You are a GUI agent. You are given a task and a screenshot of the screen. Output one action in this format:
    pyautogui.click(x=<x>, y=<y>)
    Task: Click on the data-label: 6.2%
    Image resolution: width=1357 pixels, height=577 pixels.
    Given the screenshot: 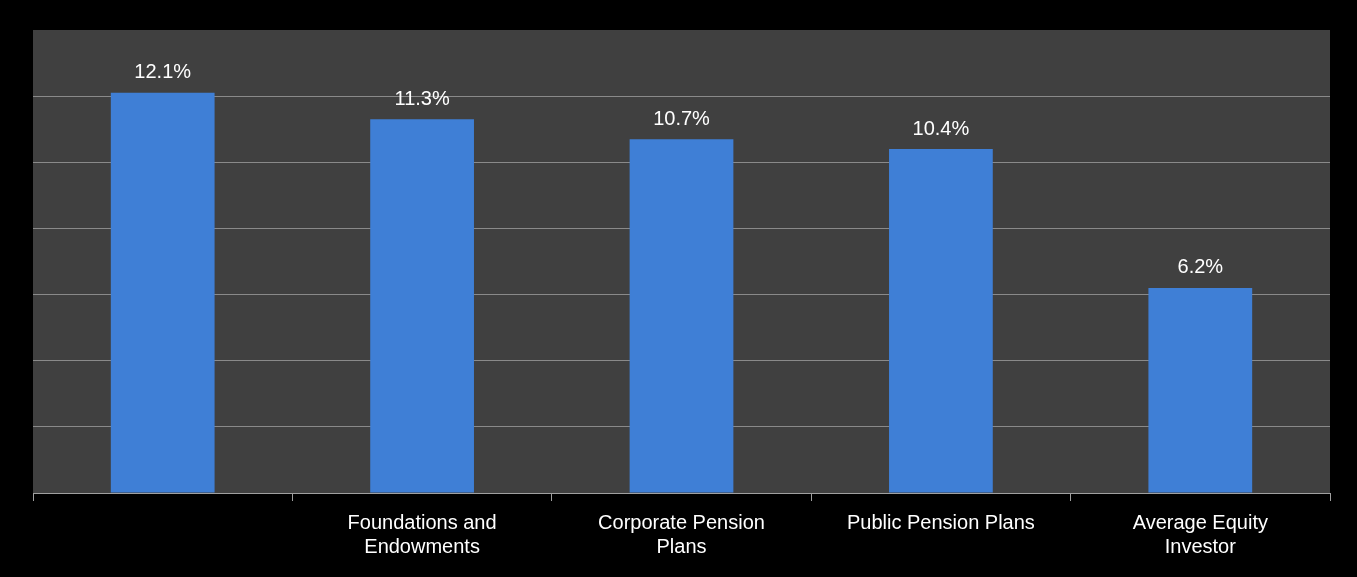 What is the action you would take?
    pyautogui.click(x=1200, y=266)
    